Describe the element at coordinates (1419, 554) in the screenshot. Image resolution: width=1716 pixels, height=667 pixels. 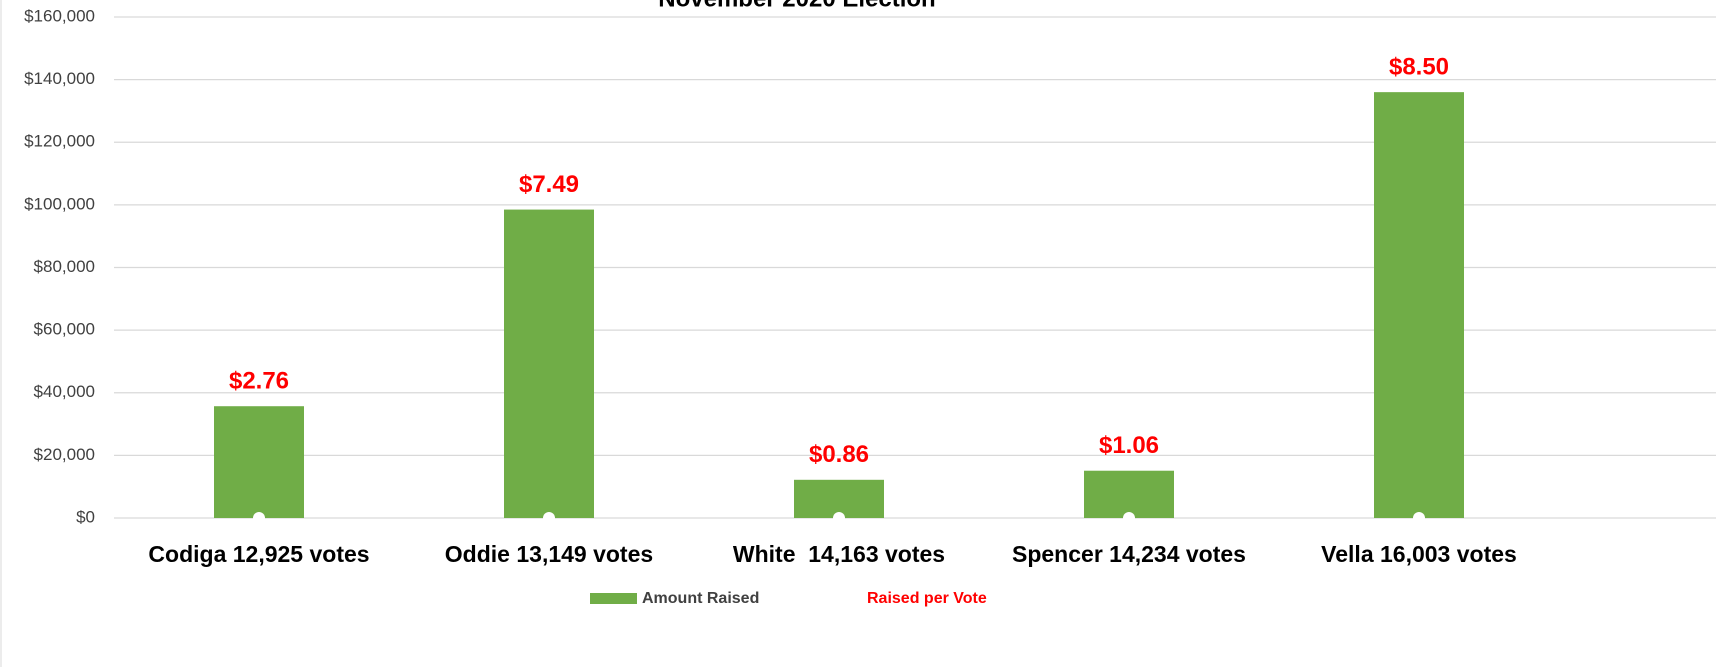
I see `x-tick-label: Vella 16,003 votes` at that location.